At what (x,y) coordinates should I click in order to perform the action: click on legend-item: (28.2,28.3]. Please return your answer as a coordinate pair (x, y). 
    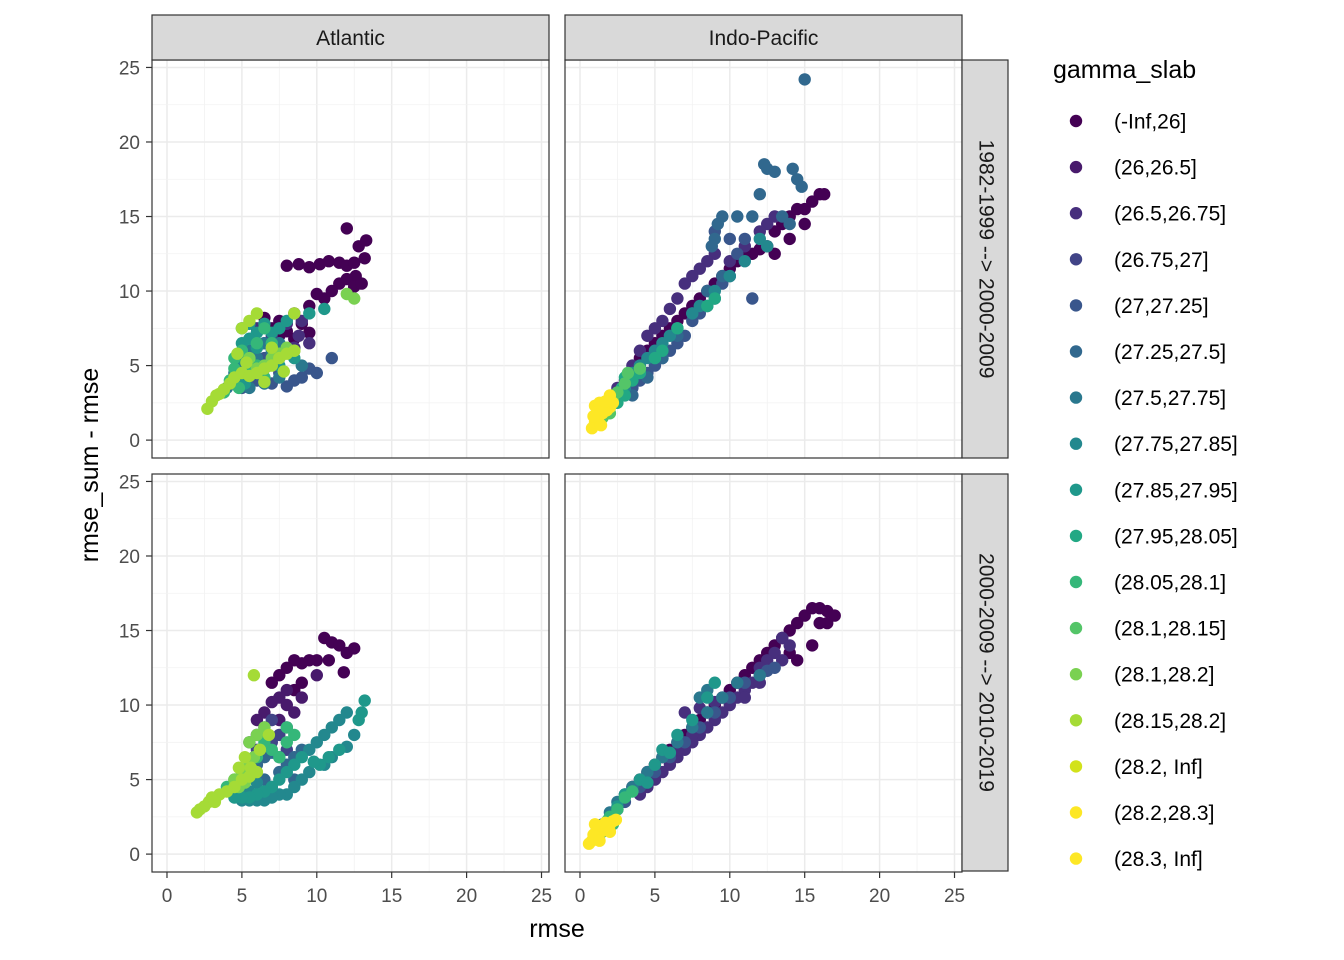
    Looking at the image, I should click on (1141, 813).